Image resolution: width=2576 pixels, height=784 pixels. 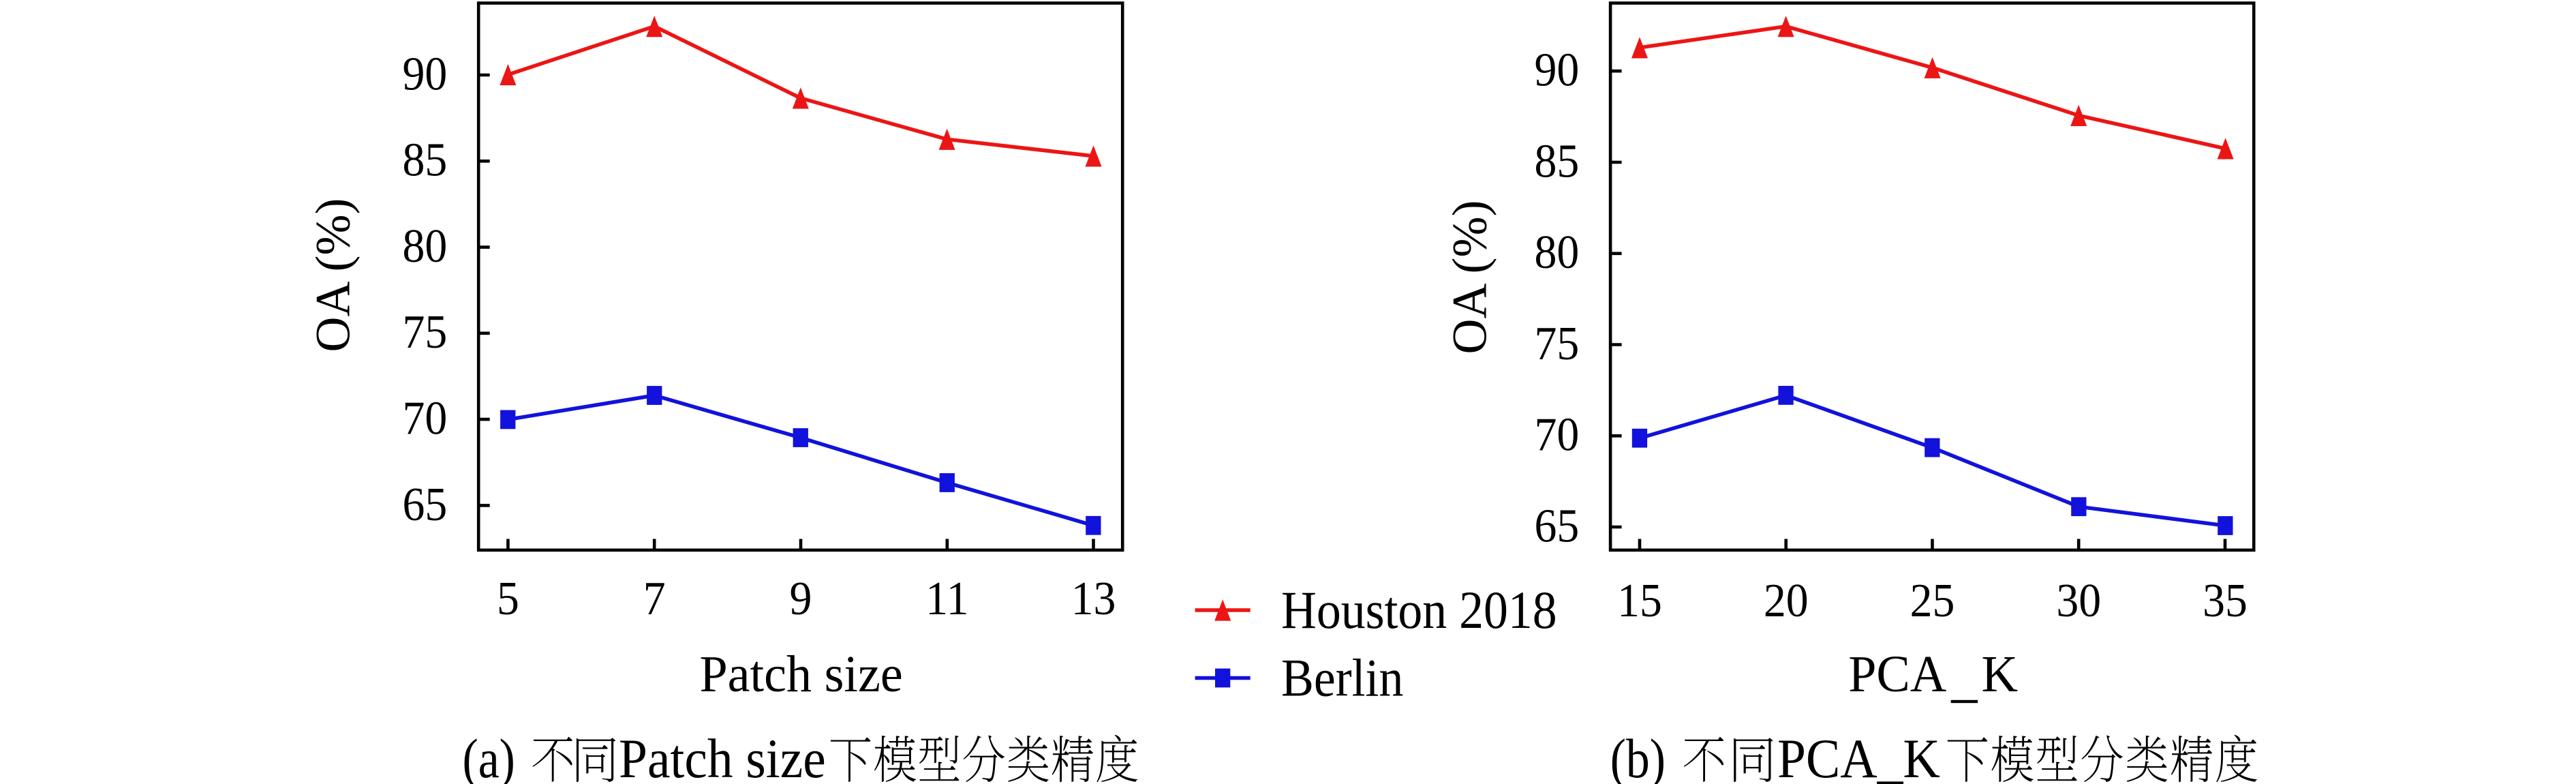 I want to click on svg-text: 30, so click(x=2078, y=600).